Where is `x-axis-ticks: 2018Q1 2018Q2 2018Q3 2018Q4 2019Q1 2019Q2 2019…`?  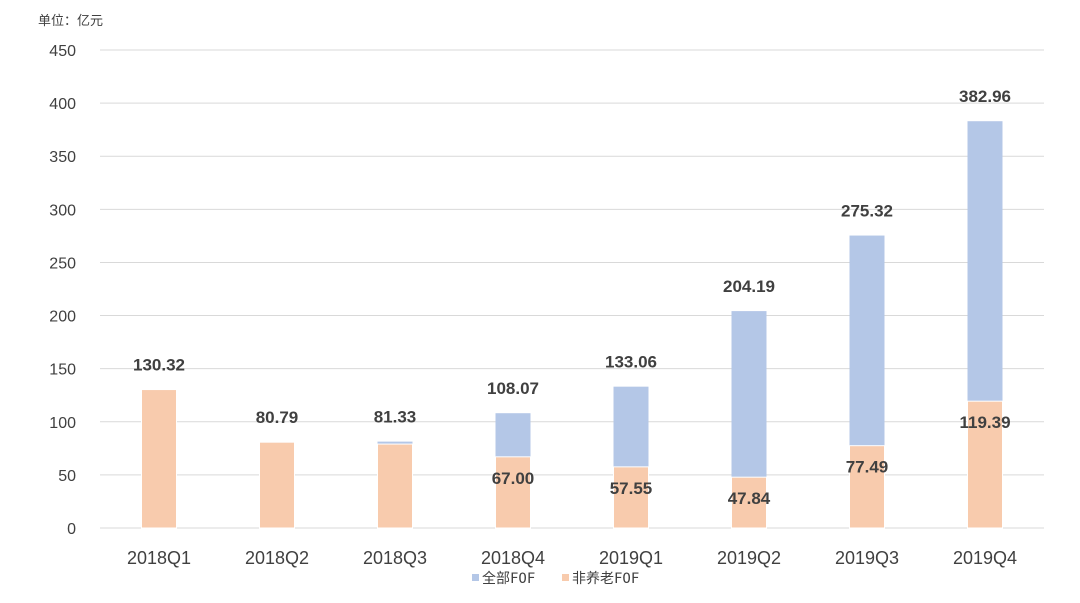 x-axis-ticks: 2018Q1 2018Q2 2018Q3 2018Q4 2019Q1 2019Q2 2019… is located at coordinates (572, 558).